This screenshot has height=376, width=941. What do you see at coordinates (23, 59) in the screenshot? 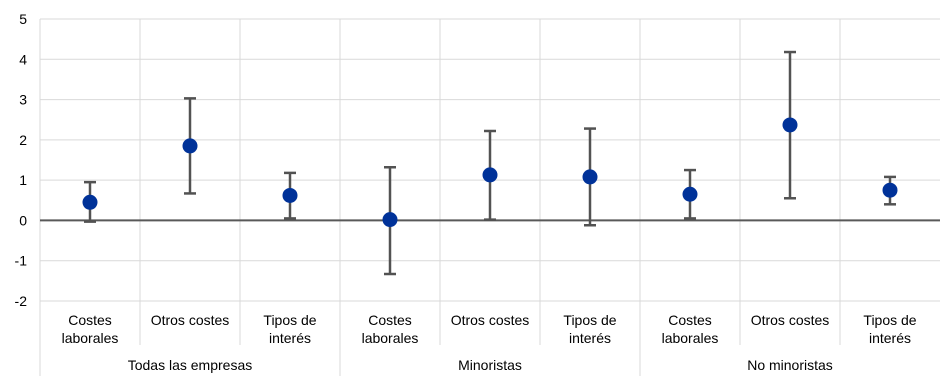
I see `y-tick-label: 4` at bounding box center [23, 59].